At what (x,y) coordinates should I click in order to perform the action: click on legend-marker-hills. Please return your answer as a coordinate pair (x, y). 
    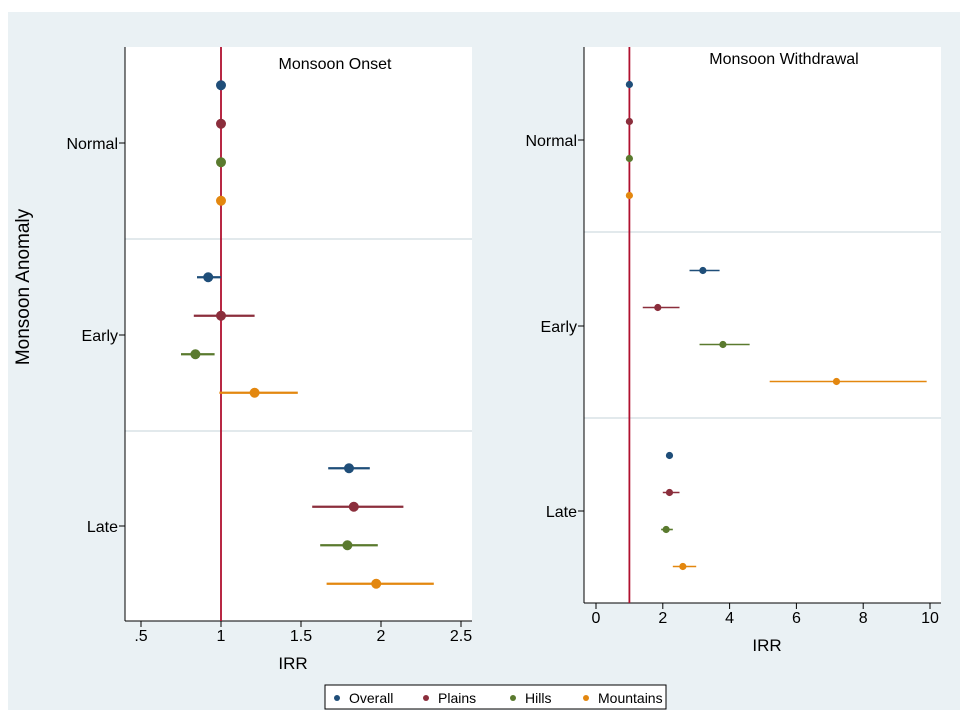
    Looking at the image, I should click on (513, 698).